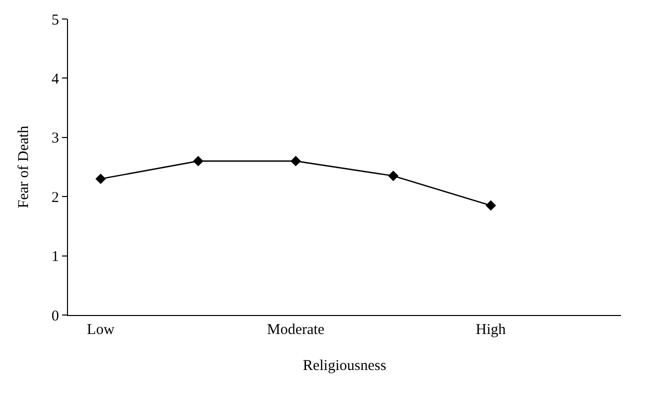  What do you see at coordinates (55, 138) in the screenshot?
I see `y-tick-label: 3` at bounding box center [55, 138].